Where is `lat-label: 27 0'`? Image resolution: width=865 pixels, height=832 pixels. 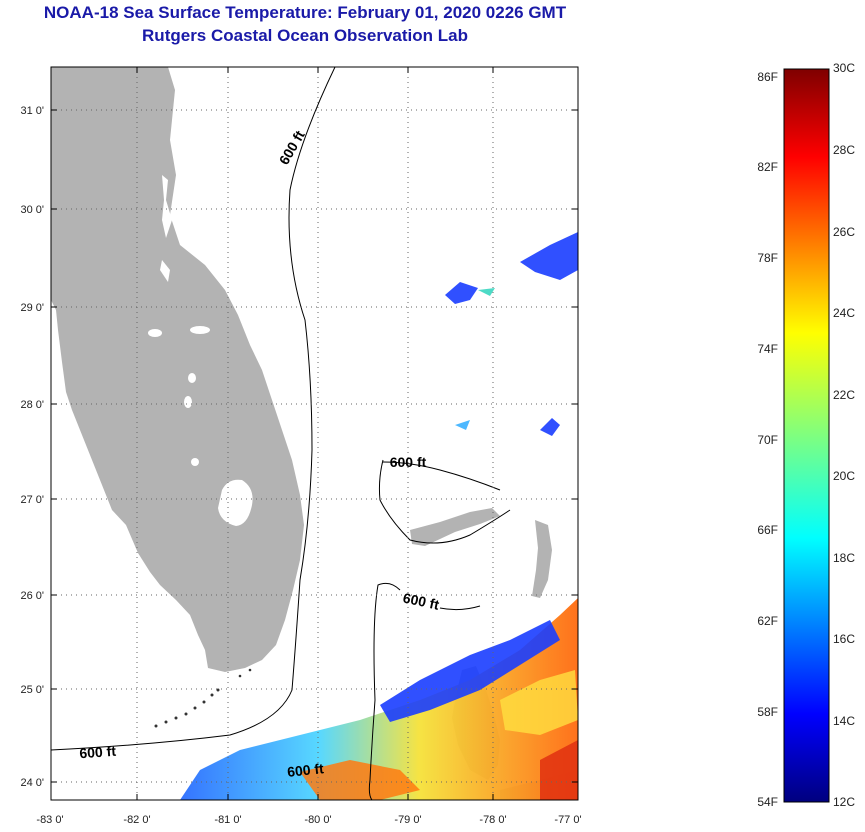
lat-label: 27 0' is located at coordinates (32, 500).